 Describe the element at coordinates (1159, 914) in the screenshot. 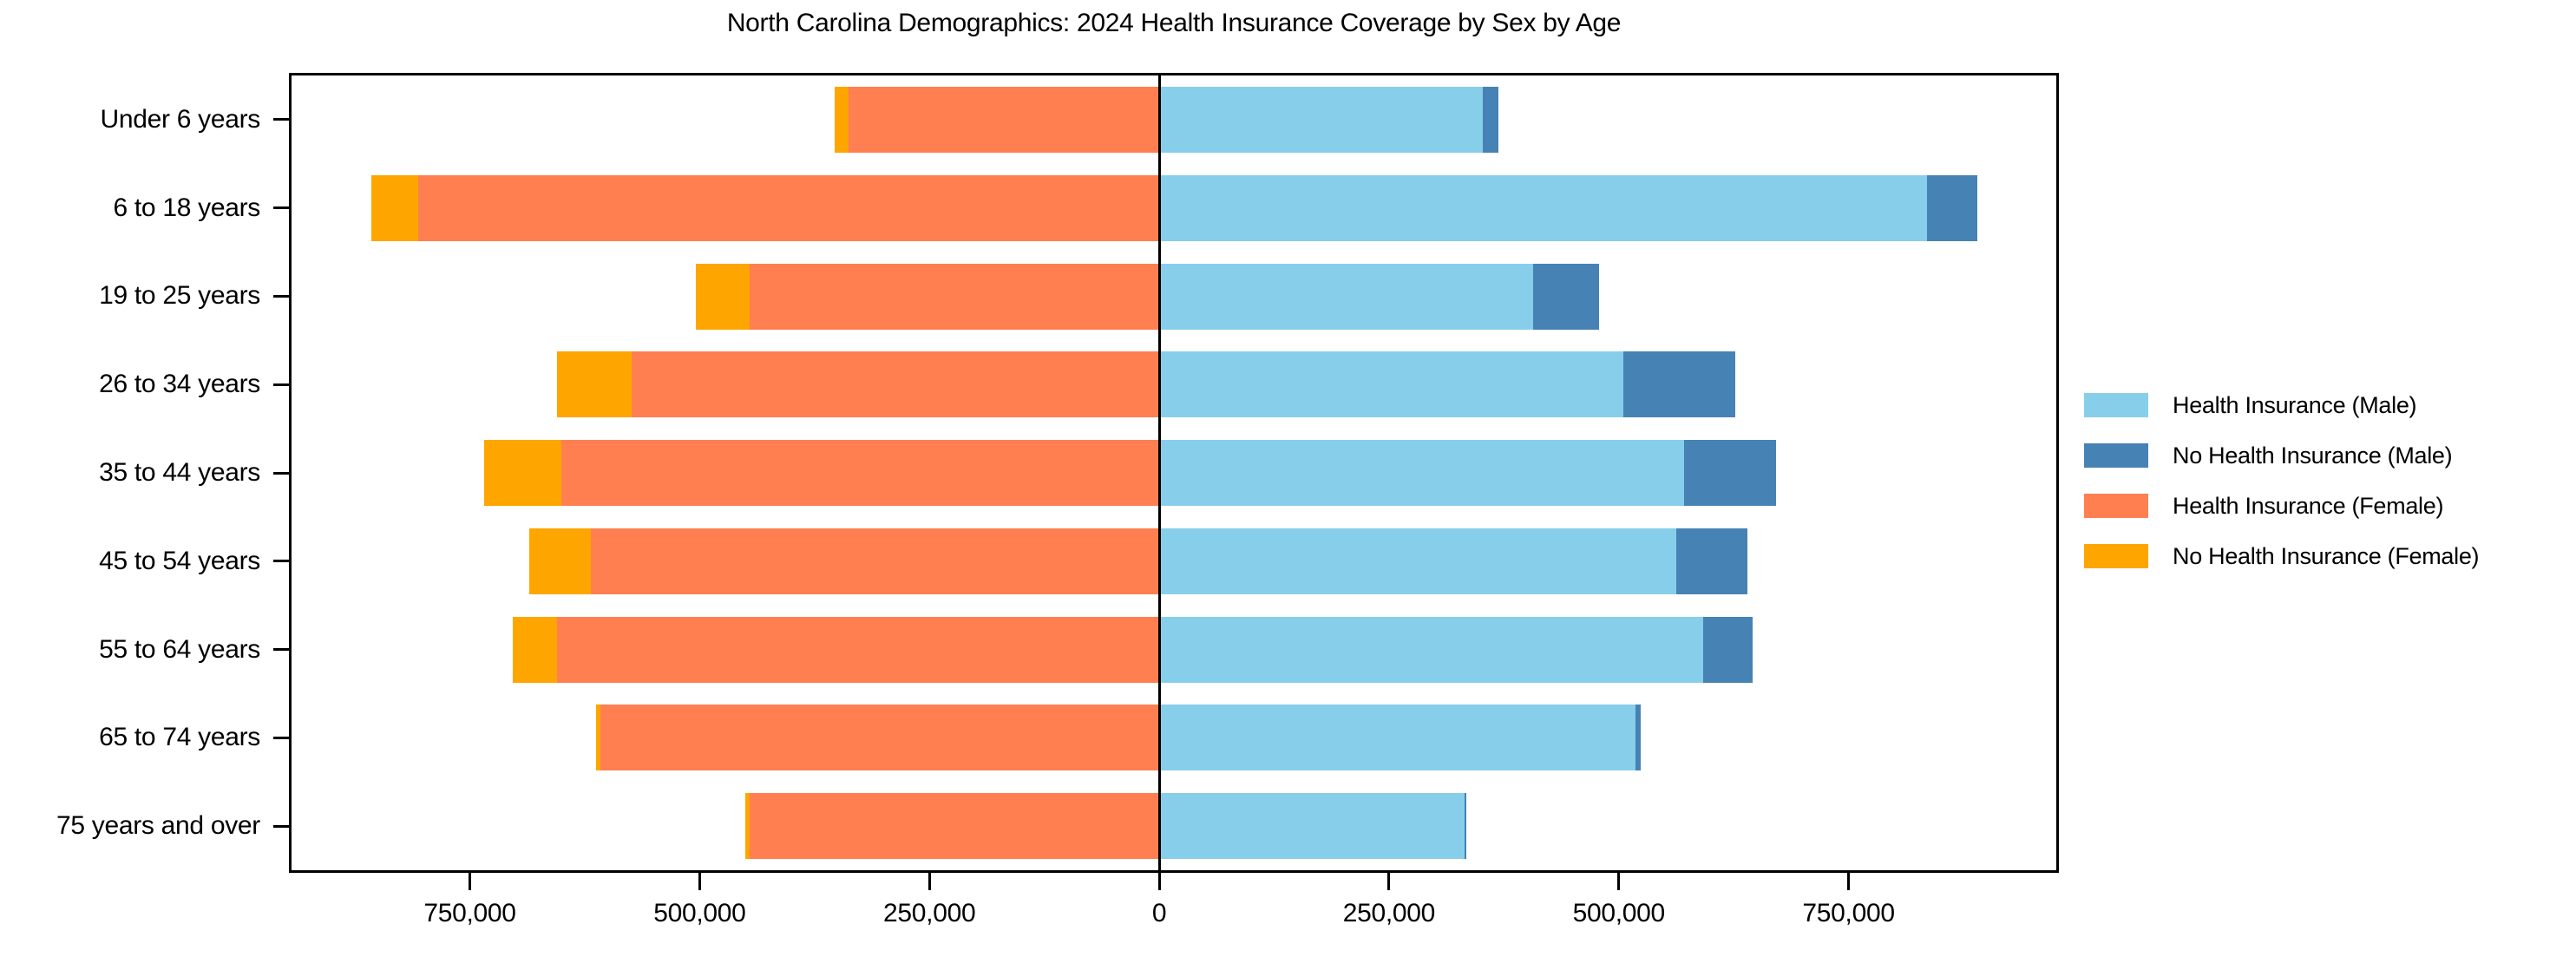

I see `x-axis-tick-label: 0` at that location.